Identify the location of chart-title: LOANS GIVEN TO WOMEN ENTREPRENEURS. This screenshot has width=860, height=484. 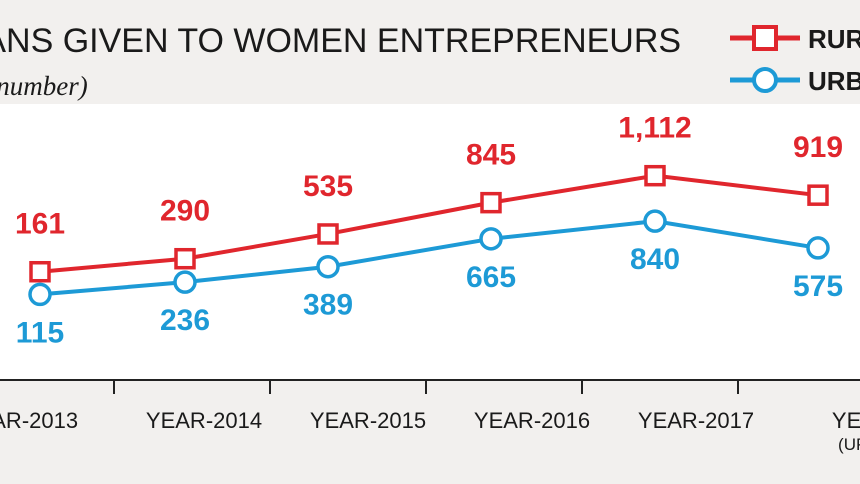
(340, 41).